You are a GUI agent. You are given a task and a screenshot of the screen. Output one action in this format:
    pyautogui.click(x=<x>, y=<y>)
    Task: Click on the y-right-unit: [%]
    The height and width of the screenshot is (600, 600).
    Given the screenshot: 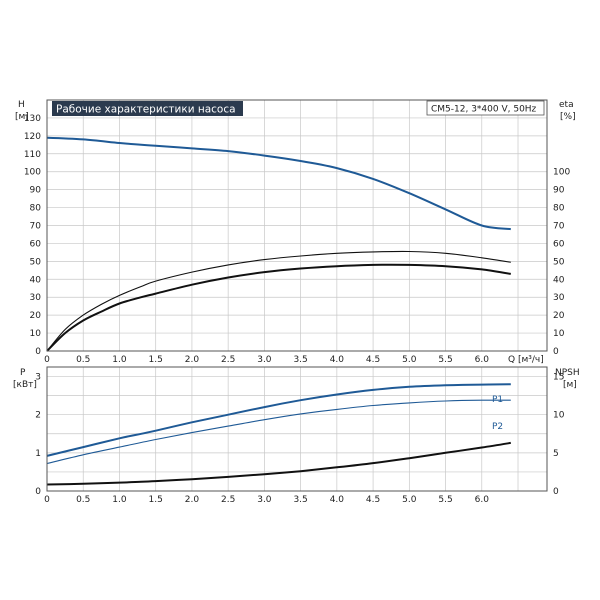 What is the action you would take?
    pyautogui.click(x=568, y=117)
    